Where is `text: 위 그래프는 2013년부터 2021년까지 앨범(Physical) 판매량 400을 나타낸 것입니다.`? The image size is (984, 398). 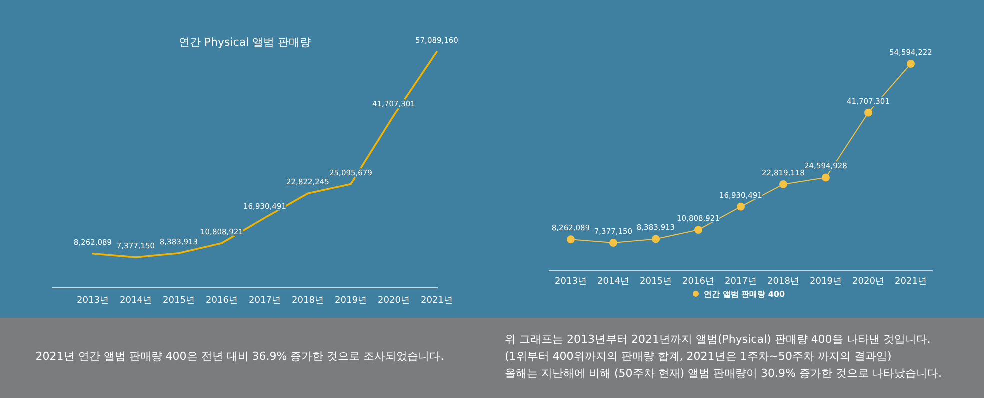
text: 위 그래프는 2013년부터 2021년까지 앨범(Physical) 판매량 400을 나타낸 것입니다. is located at coordinates (718, 339).